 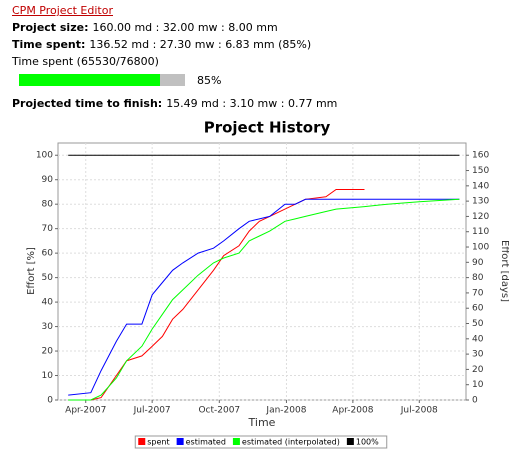 What do you see at coordinates (219, 411) in the screenshot?
I see `x-tick-label: Oct-2007` at bounding box center [219, 411].